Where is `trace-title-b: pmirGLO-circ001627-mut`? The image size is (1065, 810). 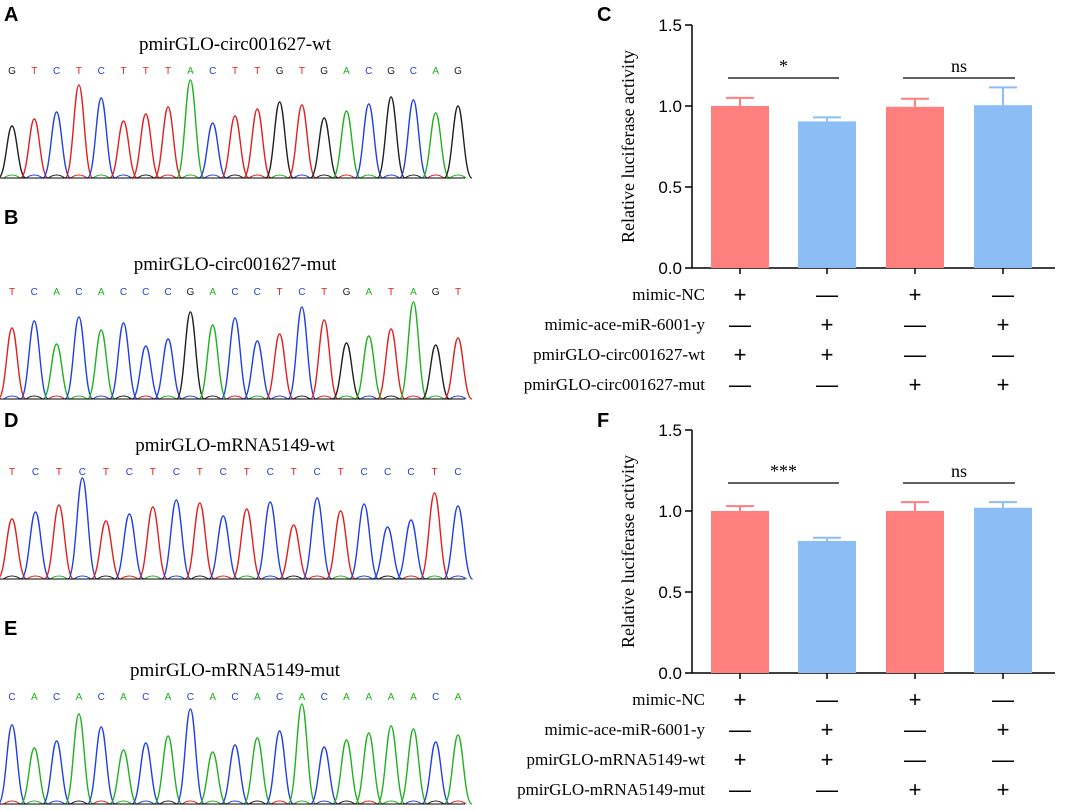 trace-title-b: pmirGLO-circ001627-mut is located at coordinates (235, 264).